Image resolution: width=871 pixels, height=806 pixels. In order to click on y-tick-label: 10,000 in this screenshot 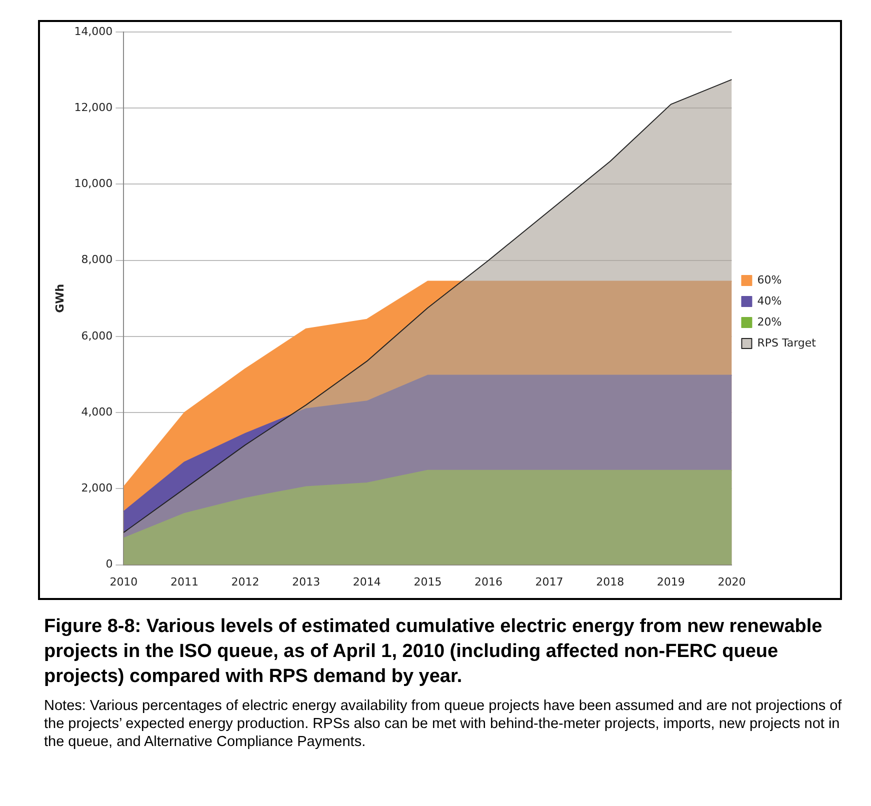, I will do `click(93, 183)`.